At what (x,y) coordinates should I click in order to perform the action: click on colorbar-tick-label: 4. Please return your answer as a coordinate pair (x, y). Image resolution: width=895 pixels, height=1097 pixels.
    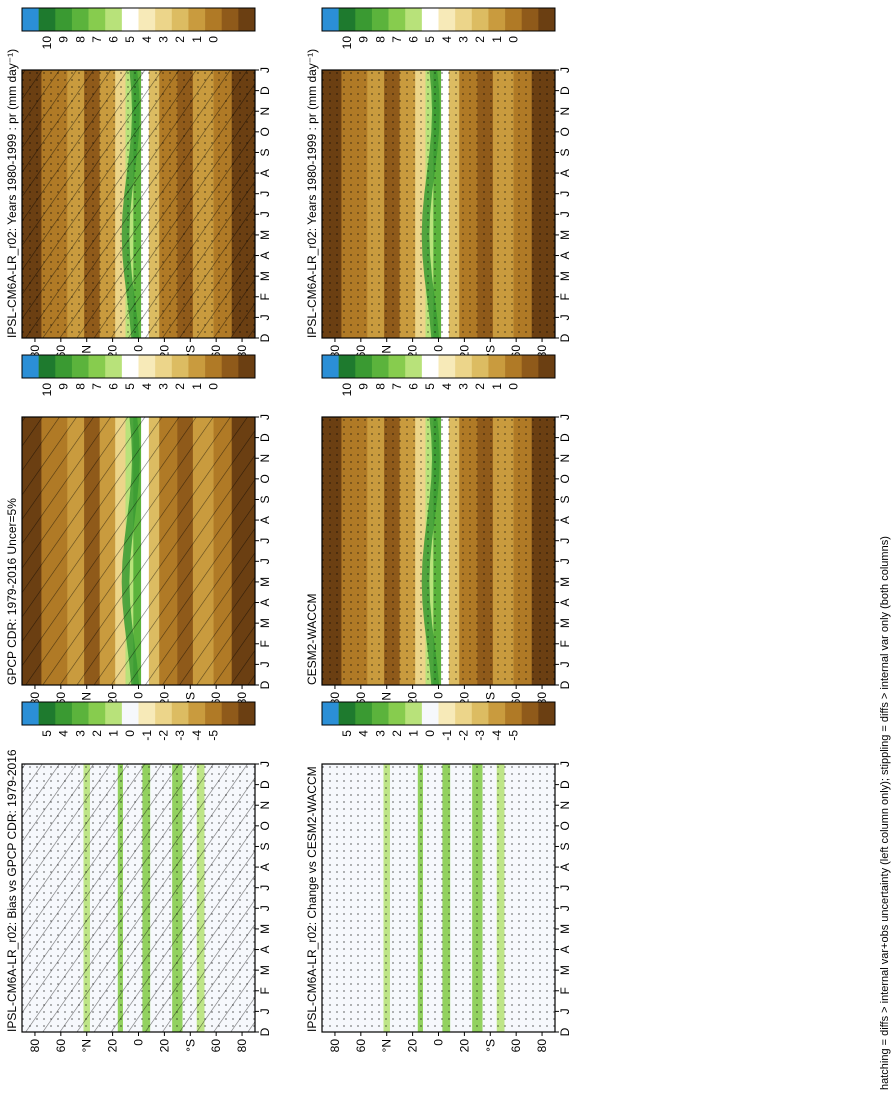
    Looking at the image, I should click on (447, 39).